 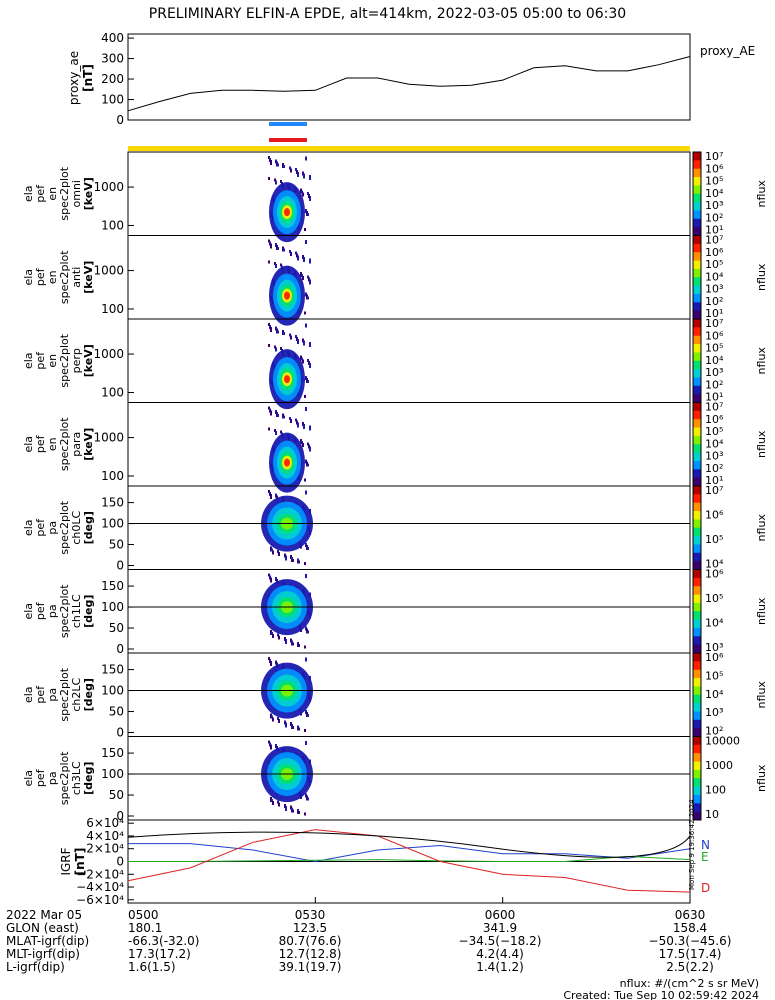 What do you see at coordinates (690, 941) in the screenshot?
I see `axis-row-value: −50.3(−45.6)` at bounding box center [690, 941].